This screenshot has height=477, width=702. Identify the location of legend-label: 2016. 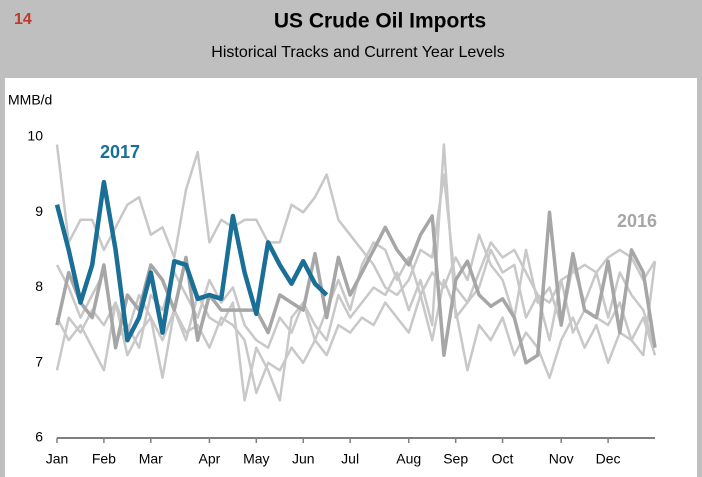
(637, 221).